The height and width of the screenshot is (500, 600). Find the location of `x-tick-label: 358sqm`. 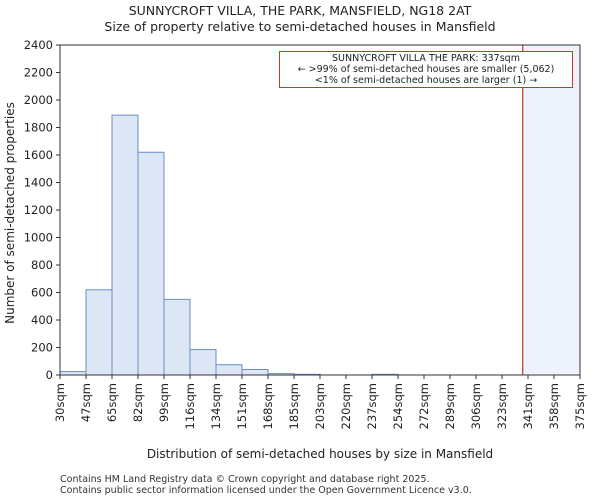

x-tick-label: 358sqm is located at coordinates (554, 406).